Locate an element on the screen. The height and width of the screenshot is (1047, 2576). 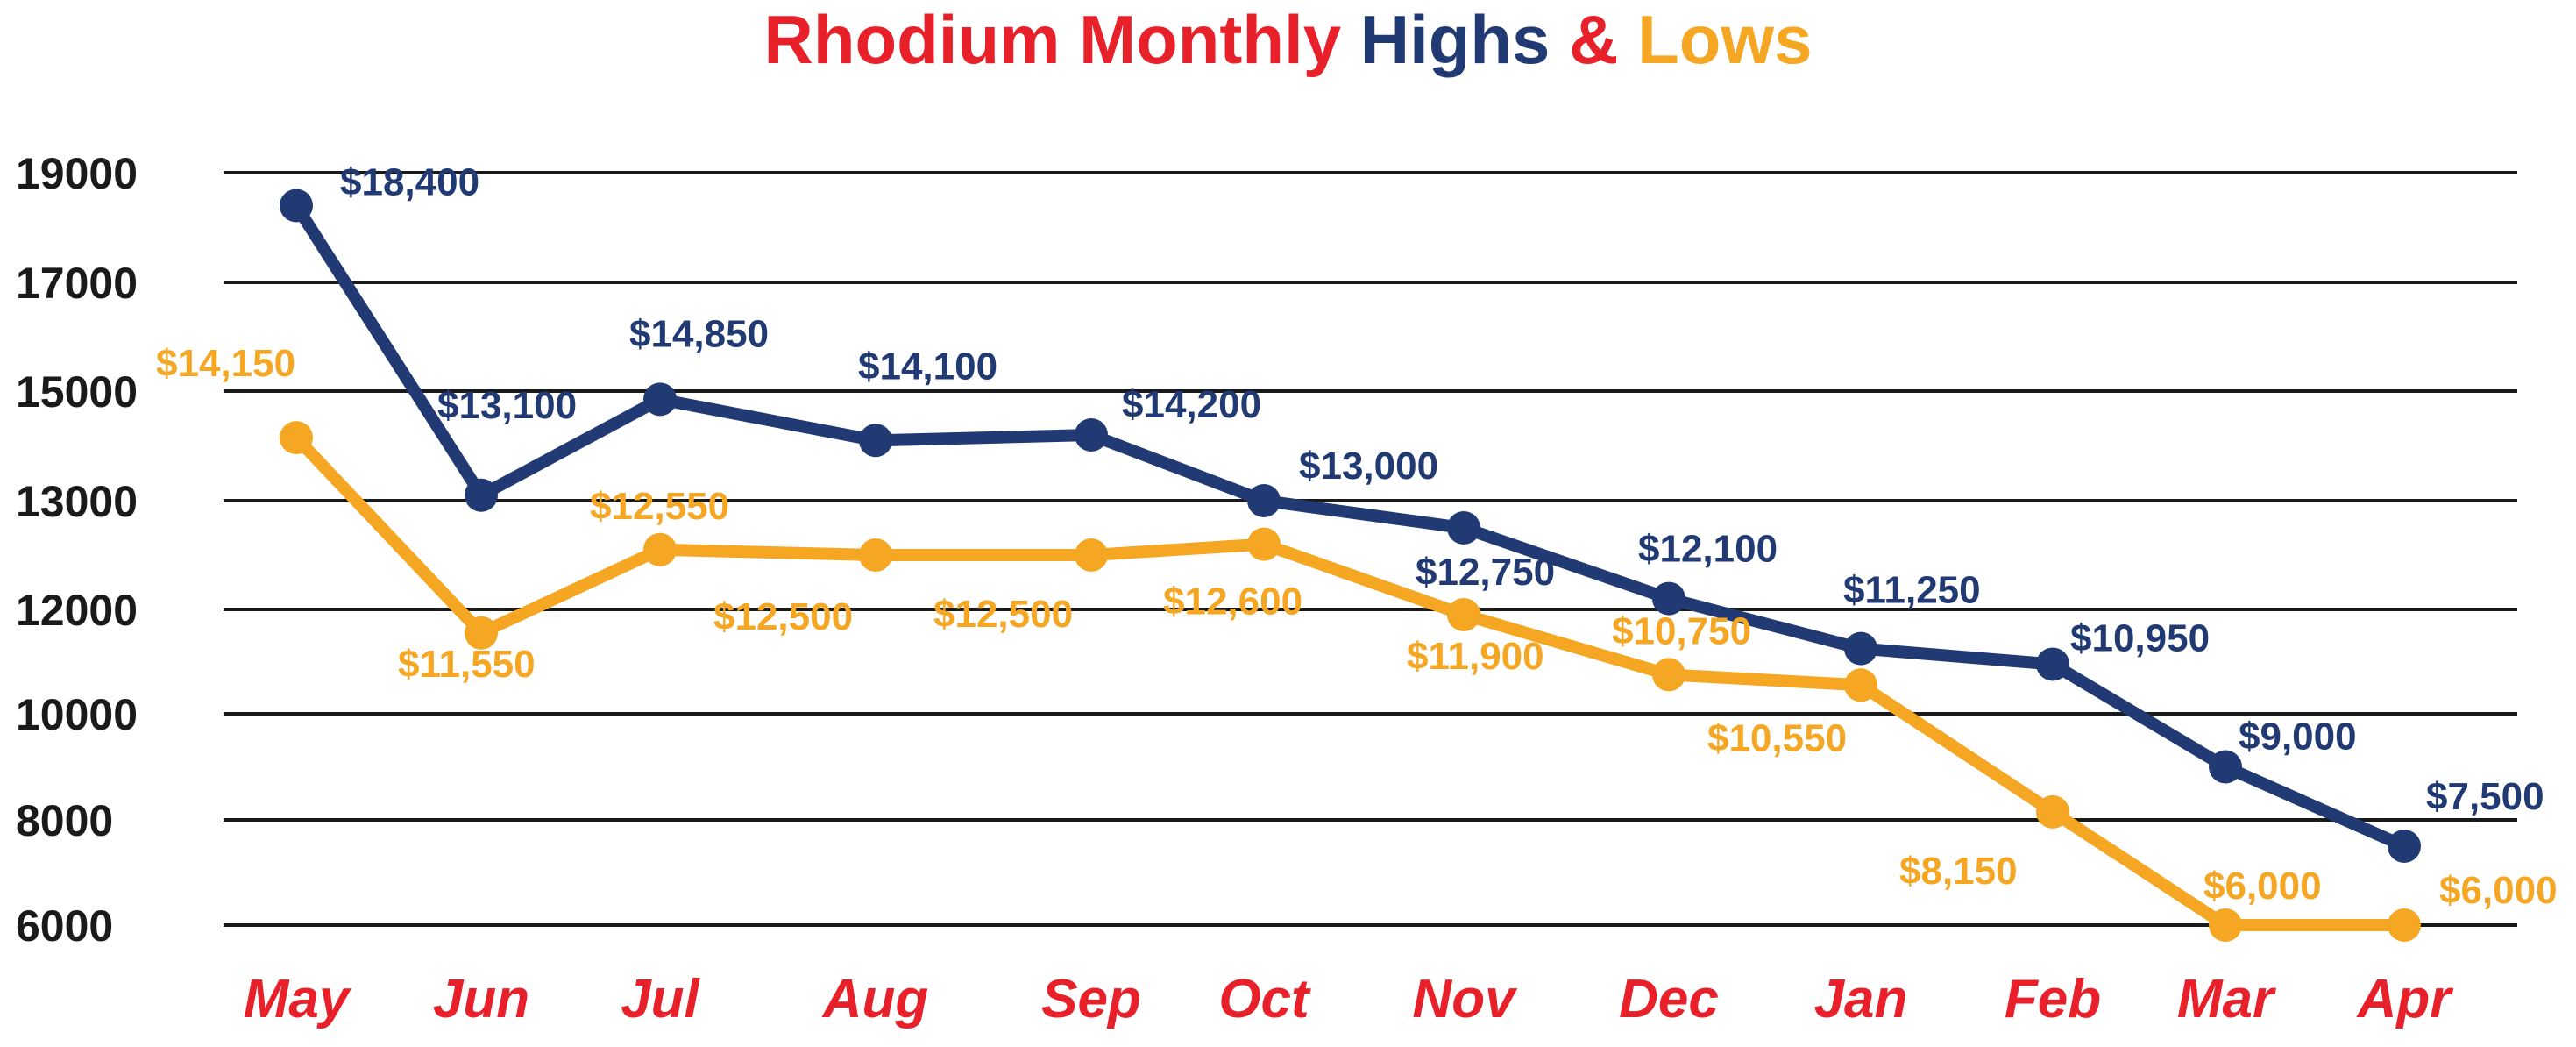
chart-title-part2: Highs is located at coordinates (1455, 39).